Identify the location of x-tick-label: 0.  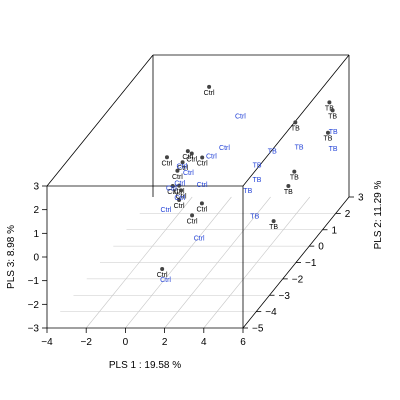
(126, 342).